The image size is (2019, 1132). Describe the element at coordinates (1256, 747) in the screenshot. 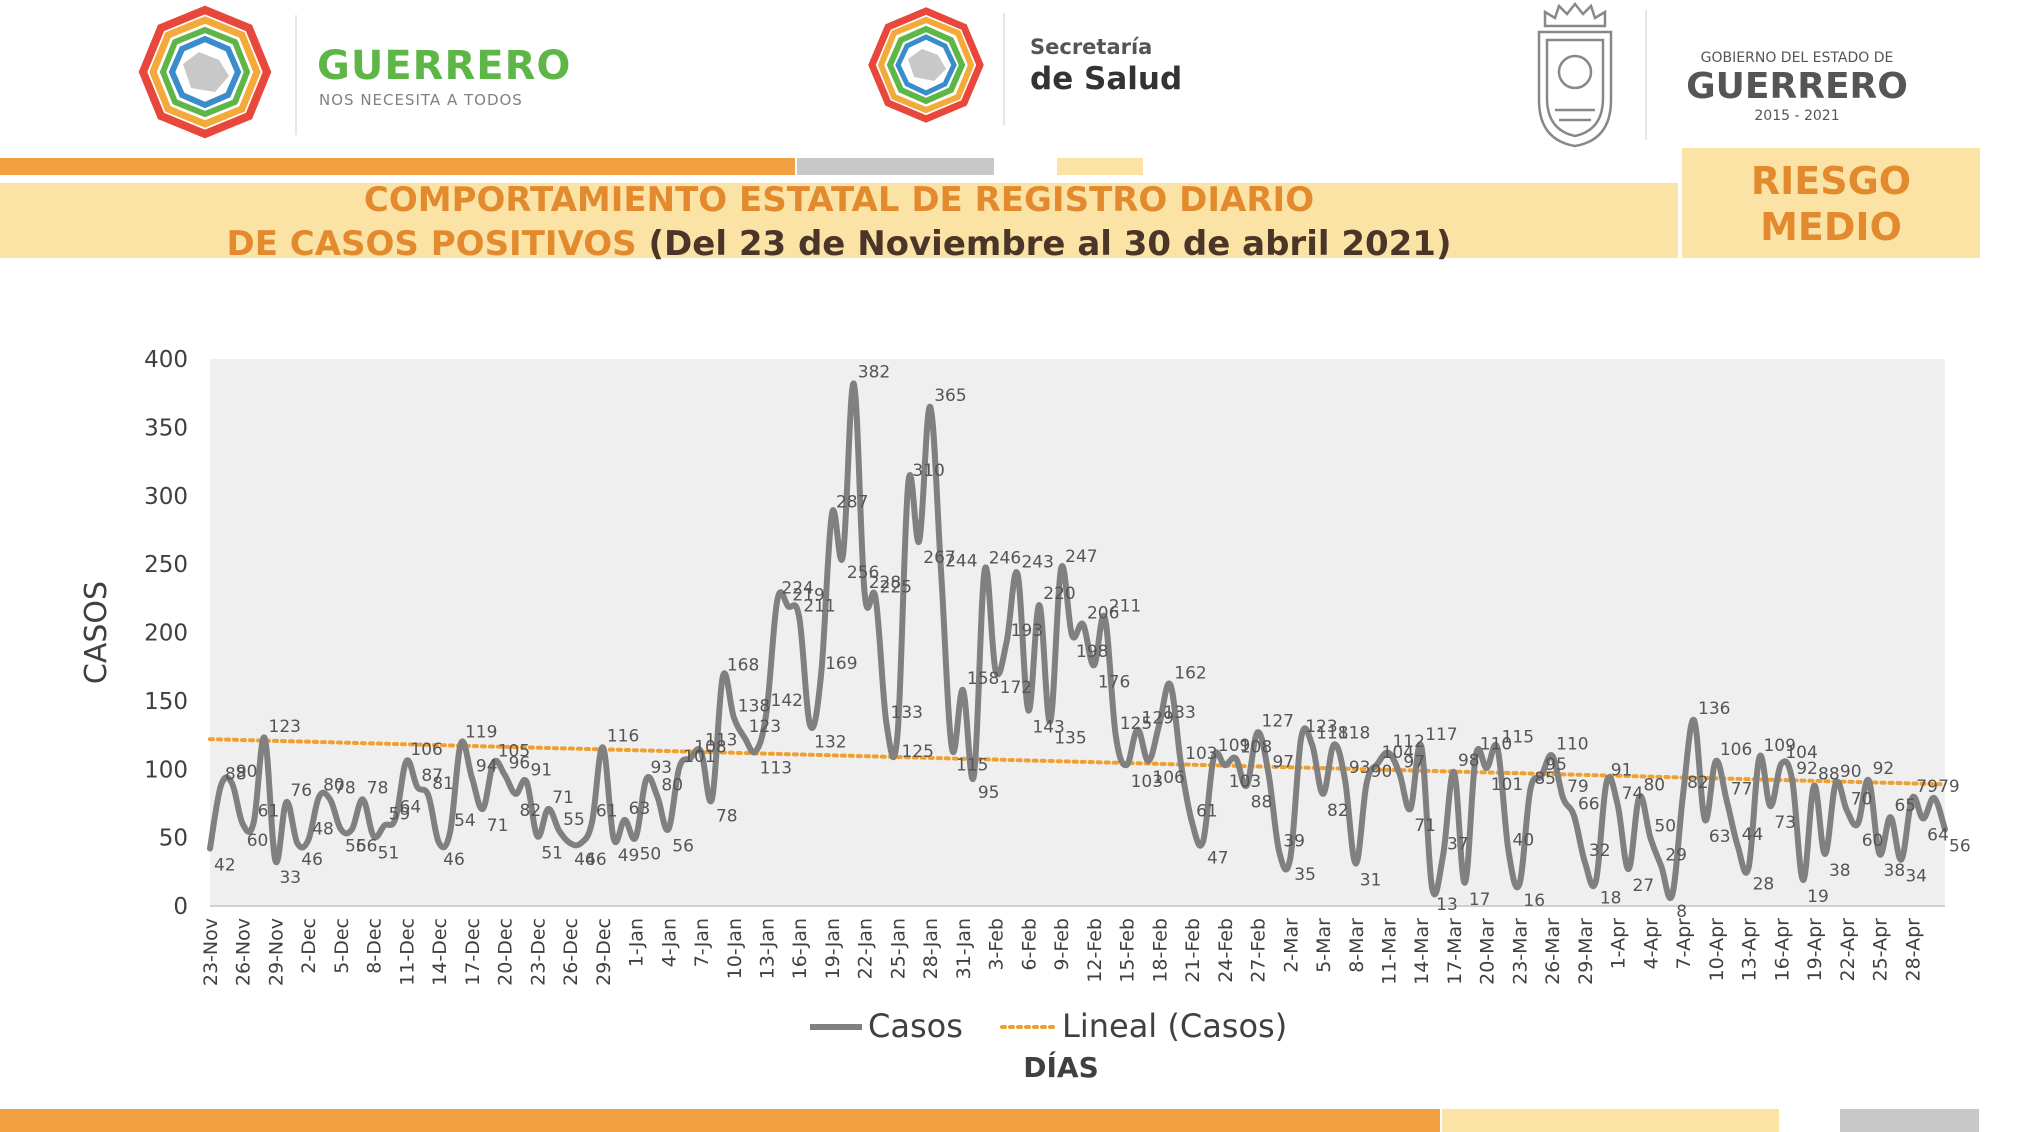

I see `data-label: 108` at that location.